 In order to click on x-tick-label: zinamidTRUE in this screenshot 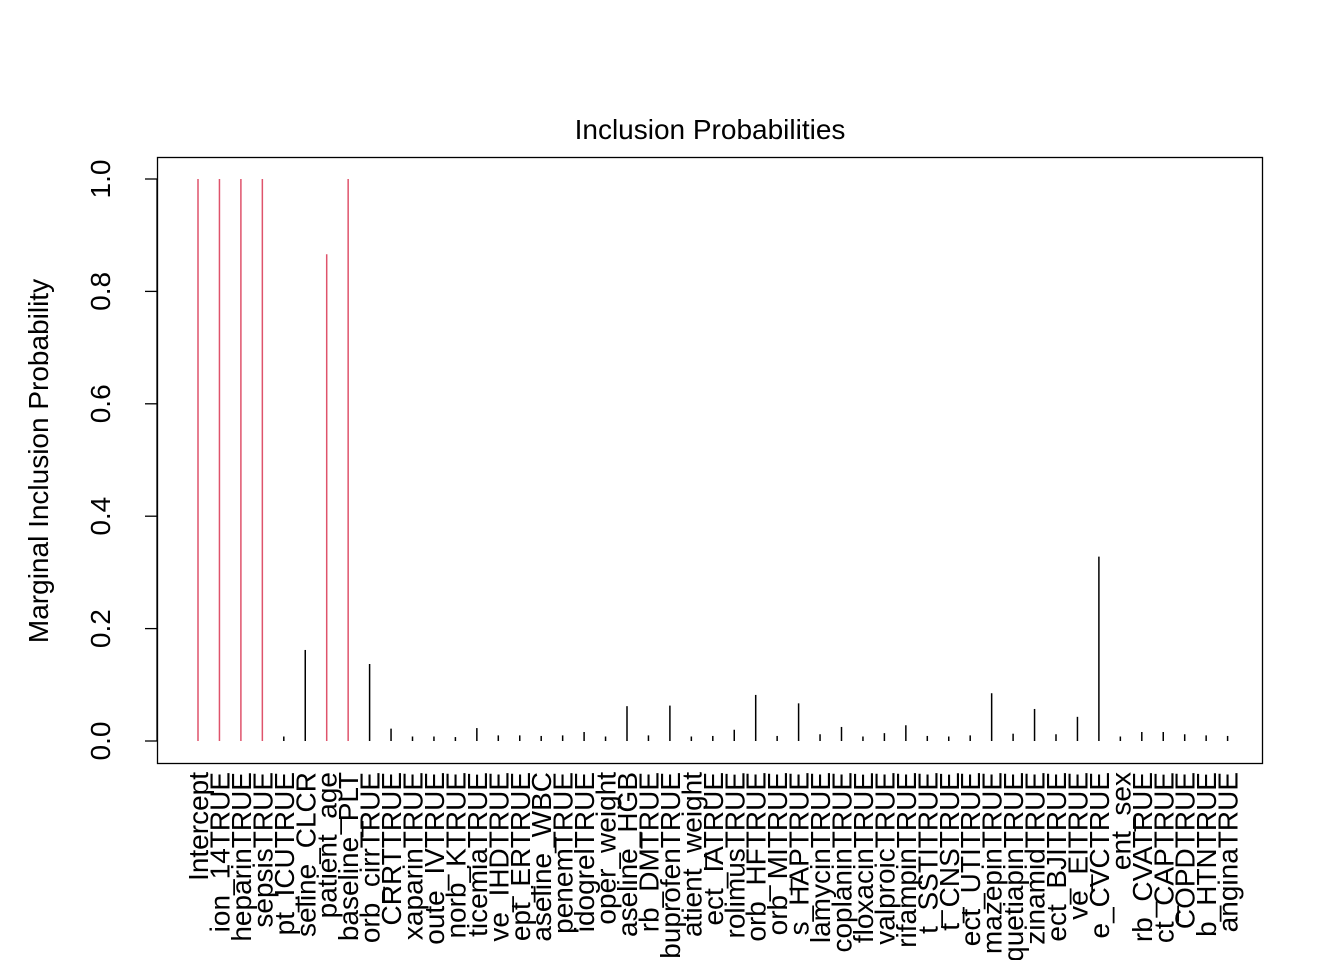, I will do `click(1035, 858)`.